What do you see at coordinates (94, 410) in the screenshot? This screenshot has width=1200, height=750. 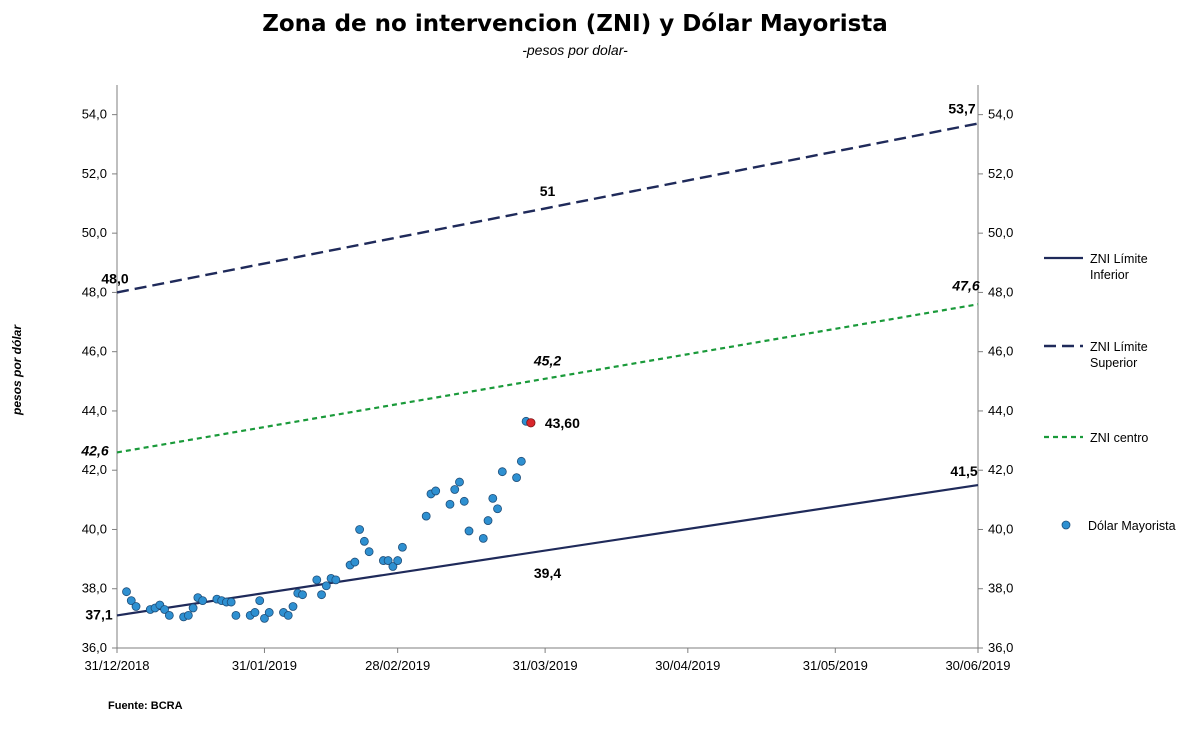 I see `y-tick-label-left: 44,0` at bounding box center [94, 410].